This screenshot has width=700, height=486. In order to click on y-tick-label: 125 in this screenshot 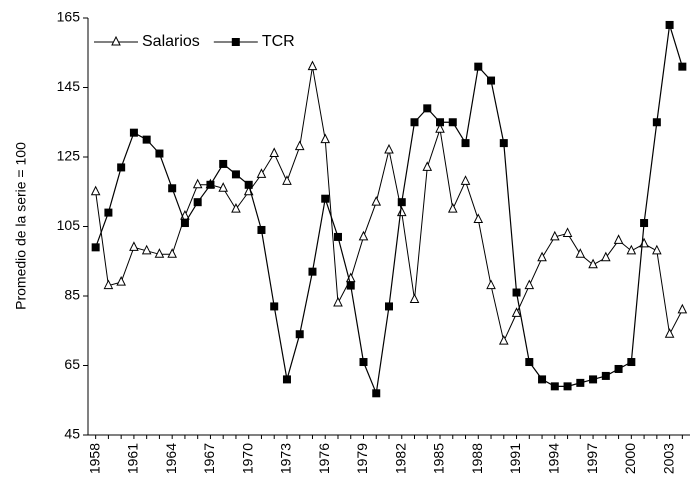, I will do `click(69, 156)`.